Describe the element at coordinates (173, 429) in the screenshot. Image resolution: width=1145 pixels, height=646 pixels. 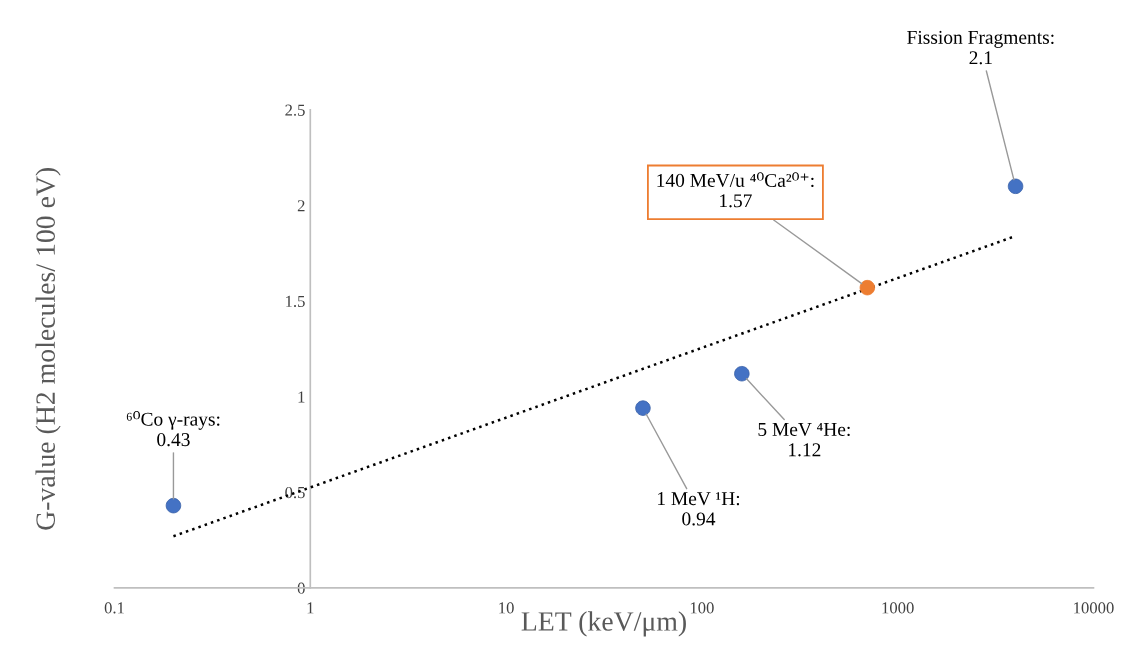
I see `annotation: ⁶⁰Co γ-rays: 0.43` at that location.